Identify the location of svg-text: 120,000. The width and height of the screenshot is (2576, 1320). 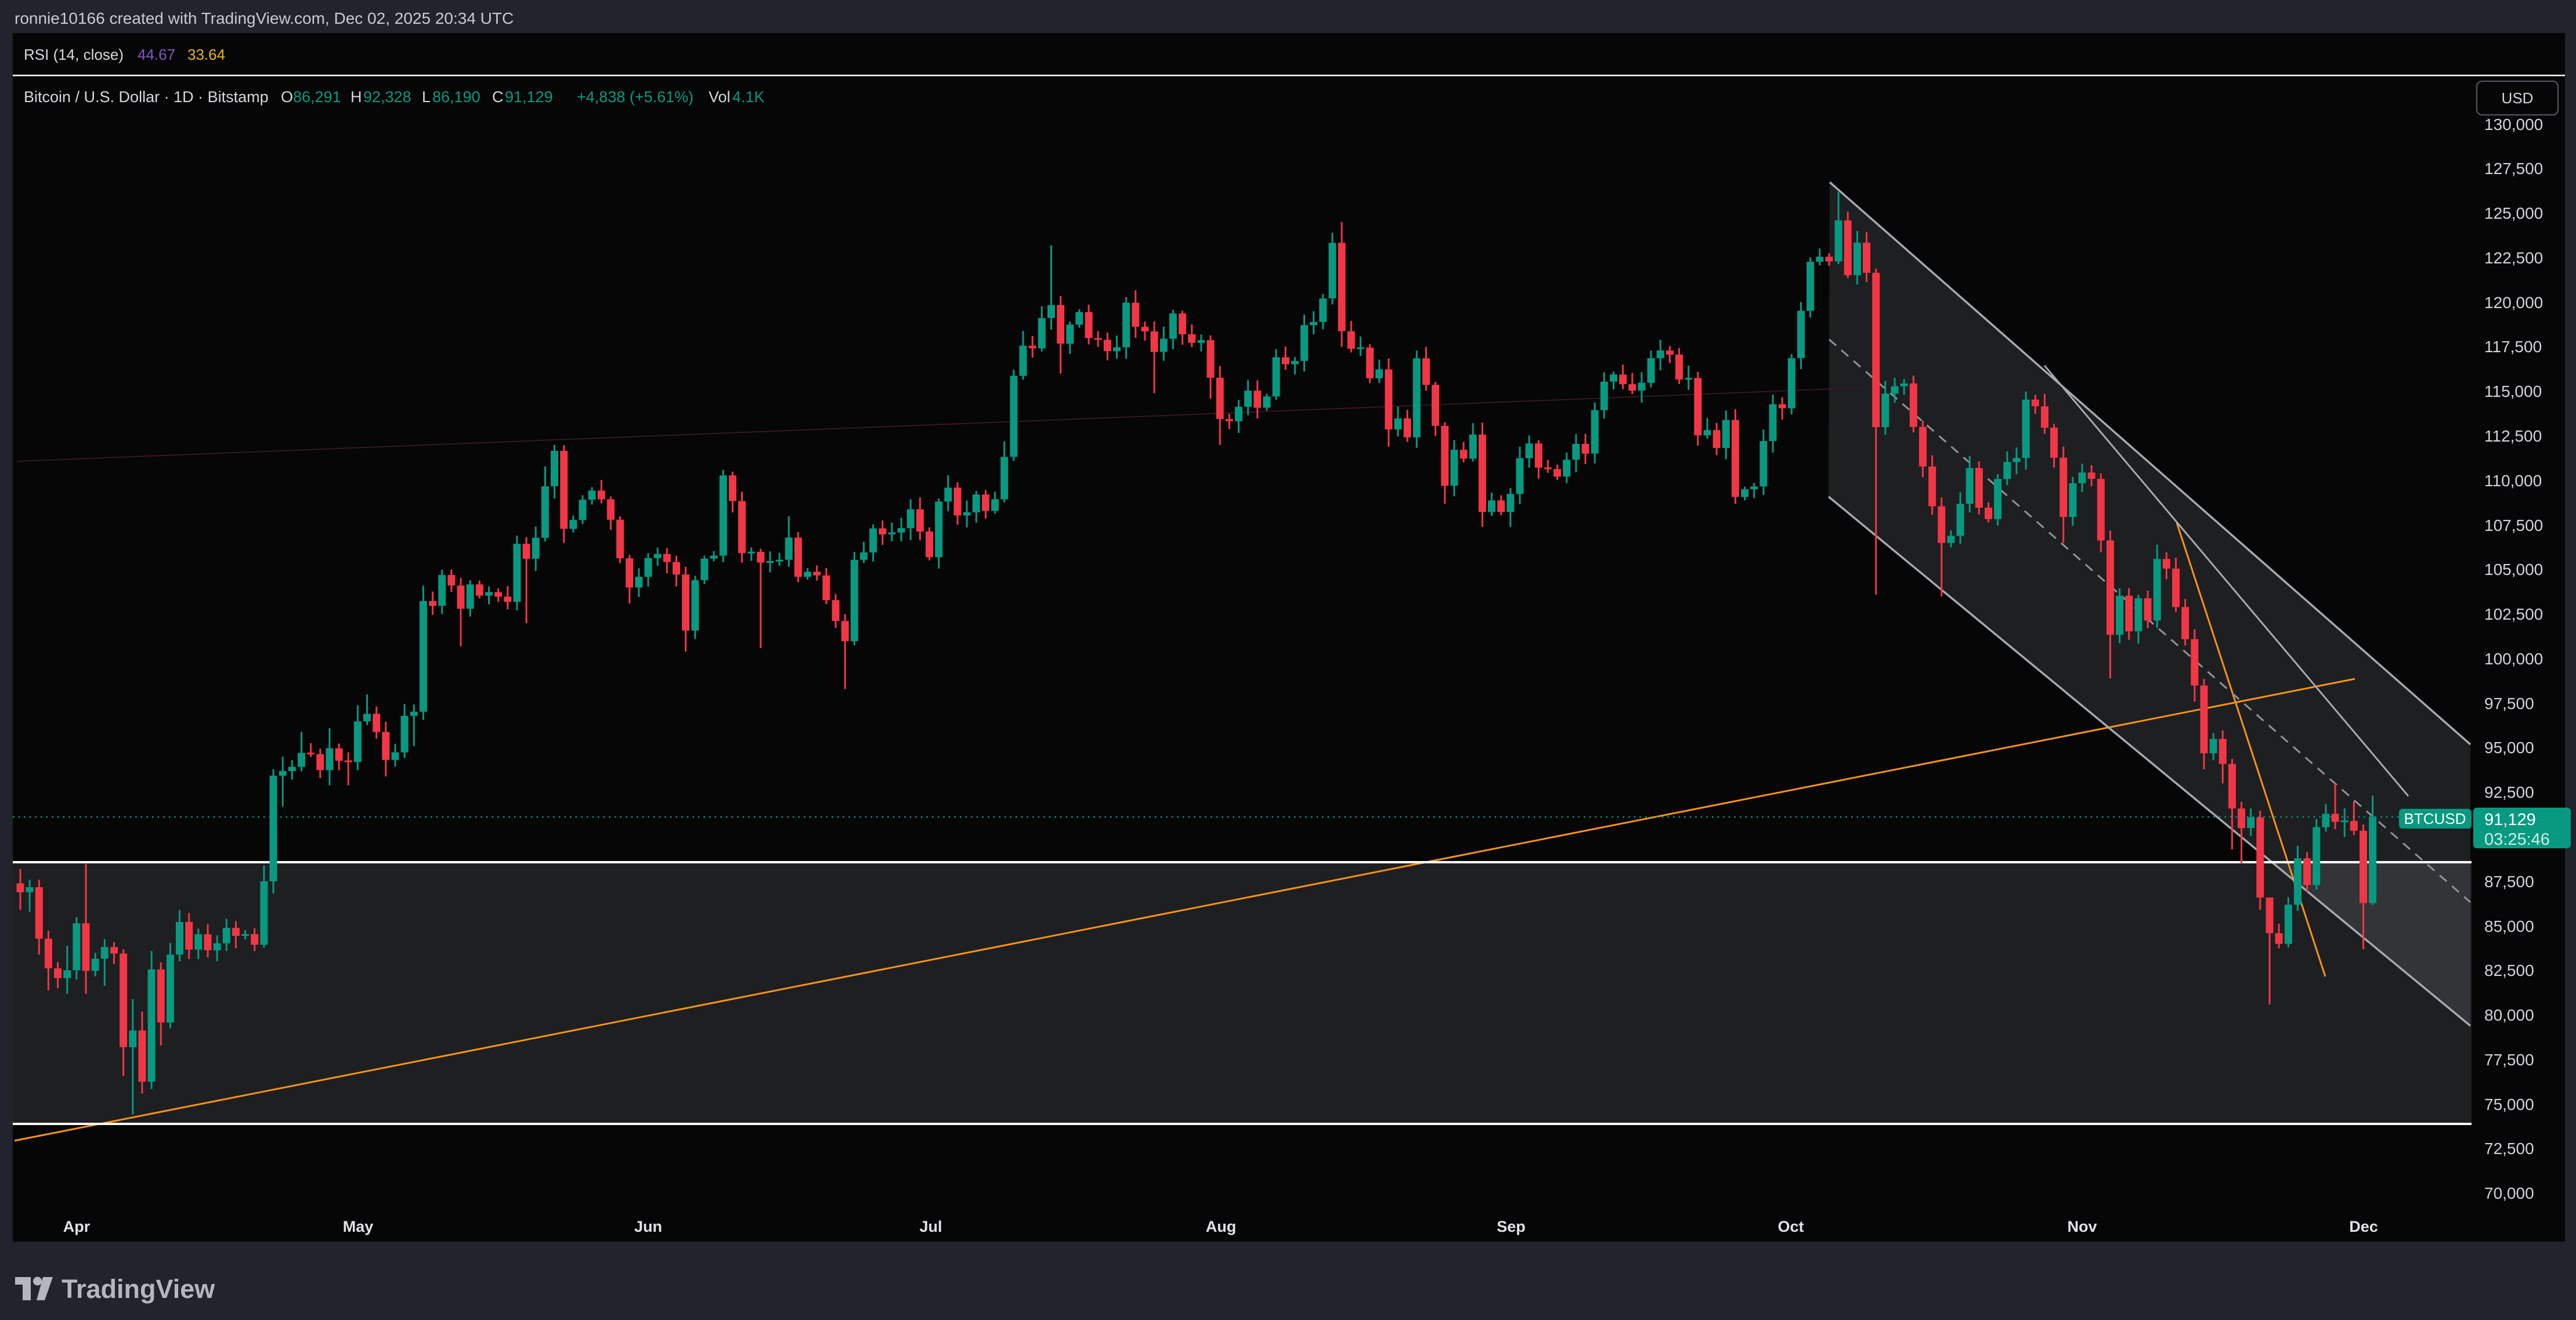
(2513, 303).